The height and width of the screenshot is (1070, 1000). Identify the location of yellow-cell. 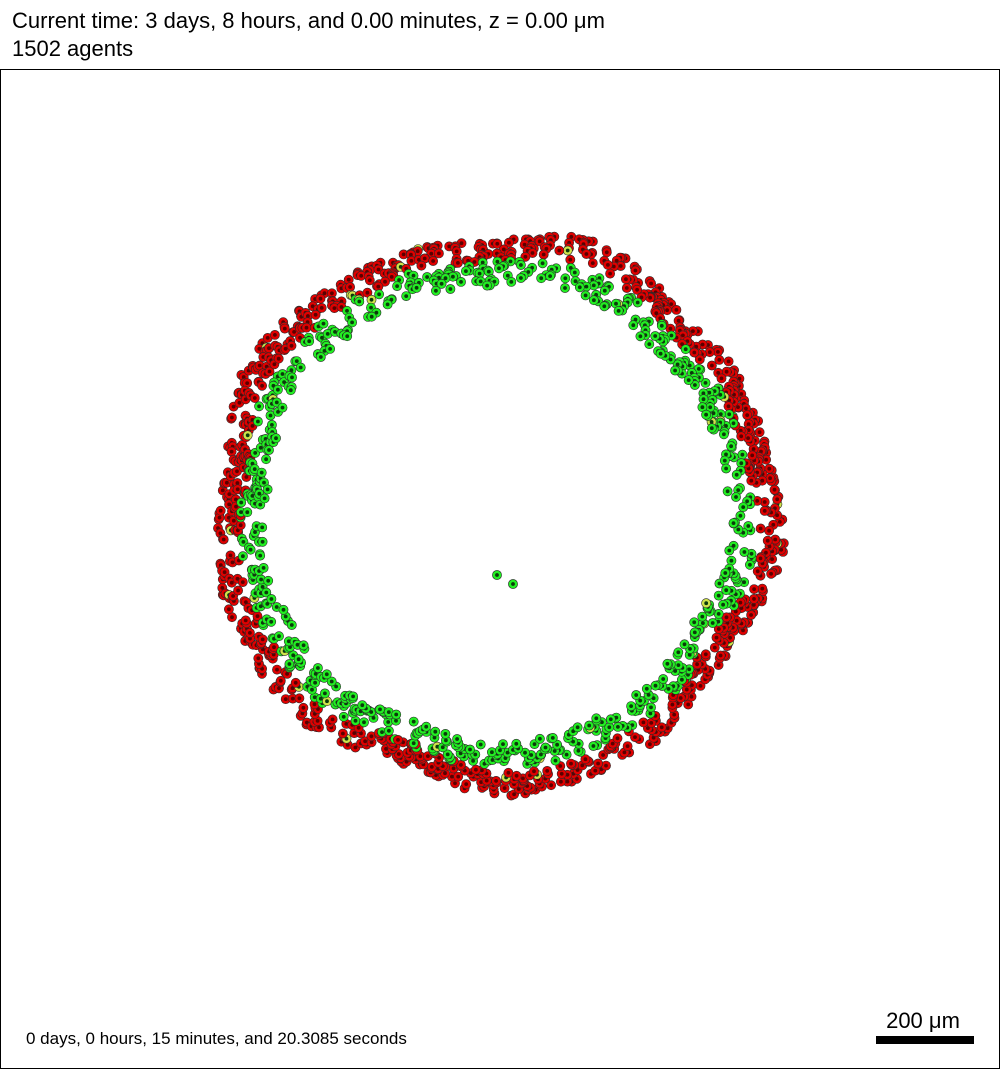
(706, 603).